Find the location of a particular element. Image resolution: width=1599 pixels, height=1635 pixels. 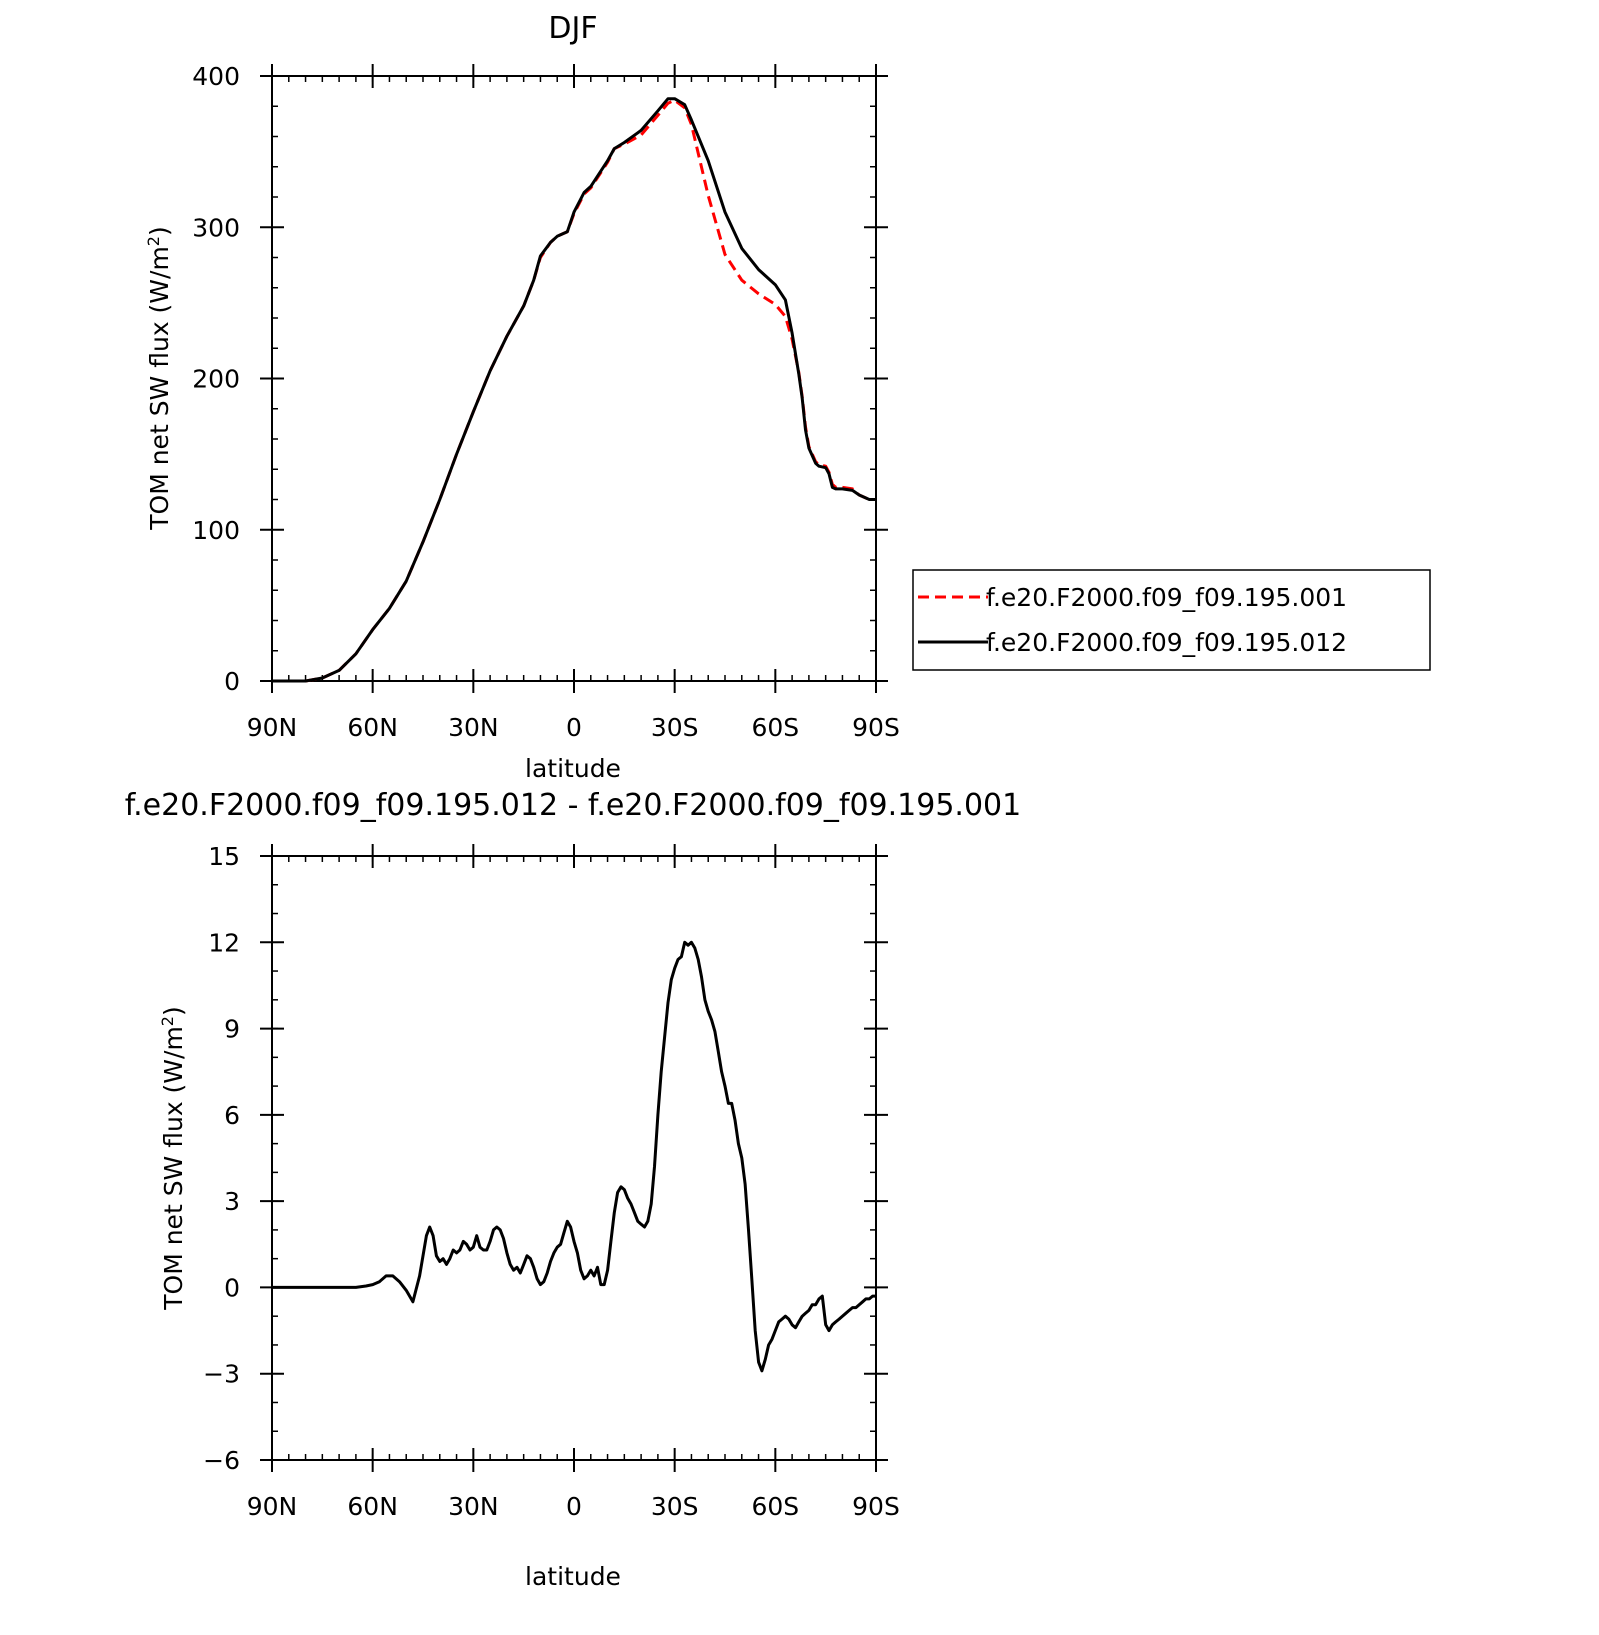

top-x-axis-label: latitude is located at coordinates (573, 768).